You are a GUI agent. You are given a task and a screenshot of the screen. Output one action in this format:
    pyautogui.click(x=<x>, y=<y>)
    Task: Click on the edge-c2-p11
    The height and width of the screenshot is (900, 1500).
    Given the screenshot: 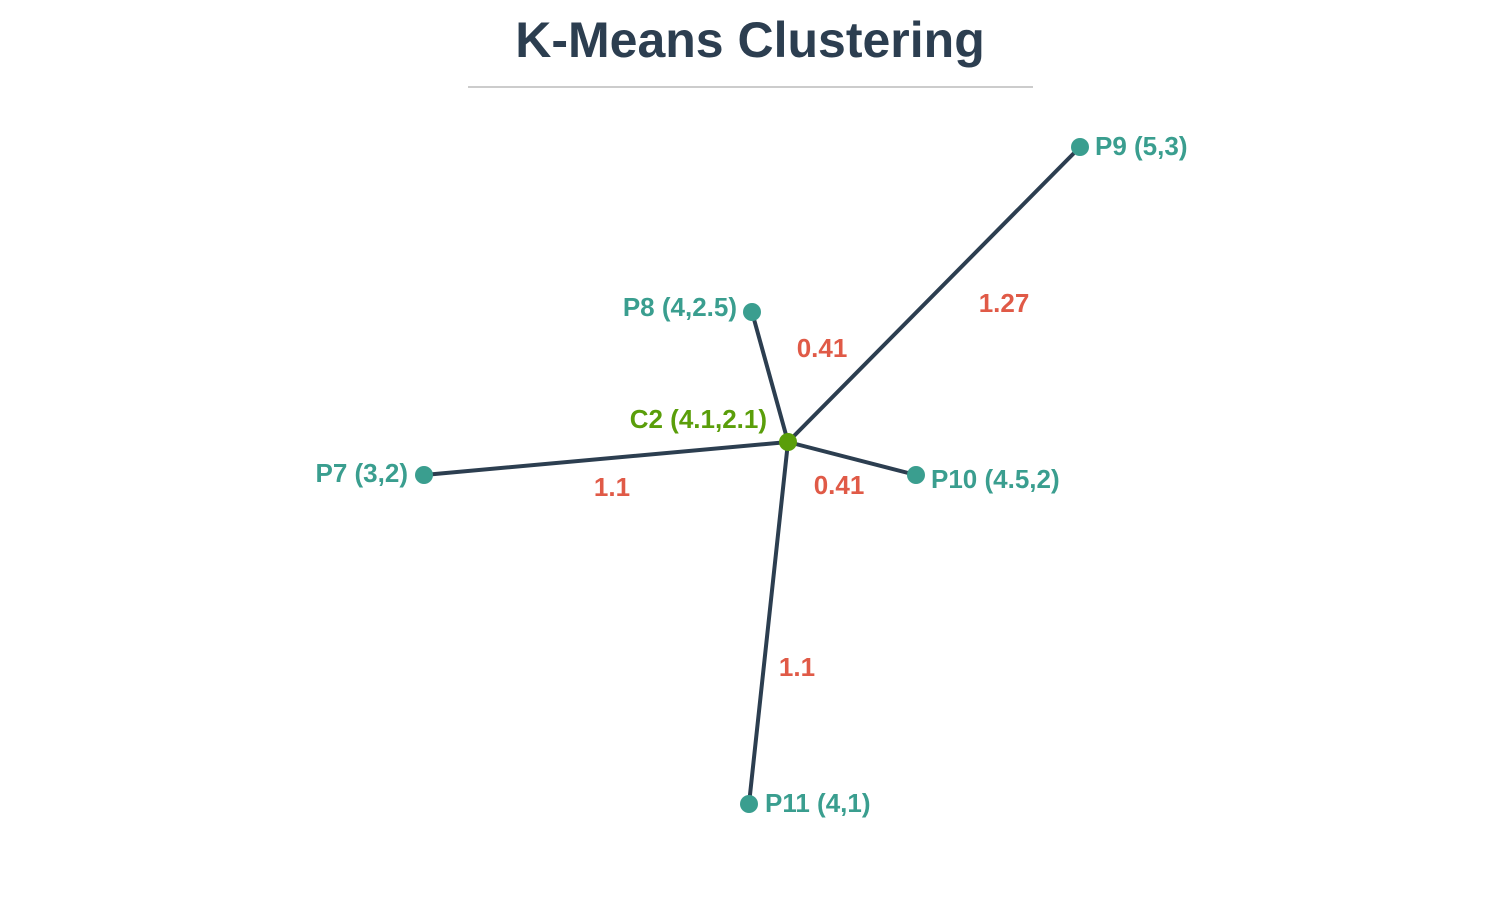 What is the action you would take?
    pyautogui.click(x=768, y=623)
    